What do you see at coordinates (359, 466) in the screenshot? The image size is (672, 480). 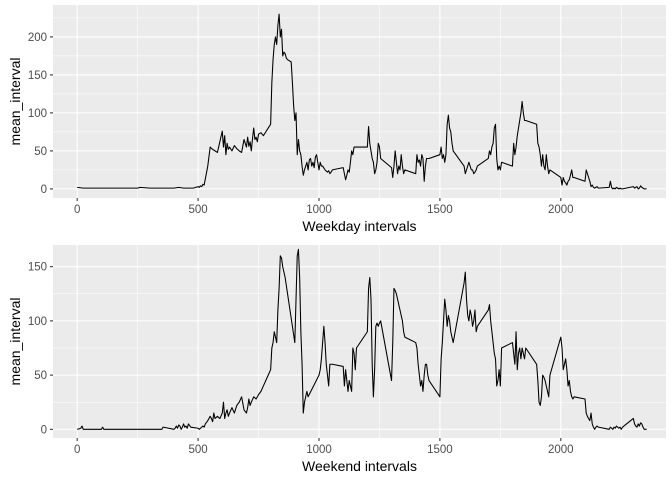 I see `weekend-x-axis-title: Weekend intervals` at bounding box center [359, 466].